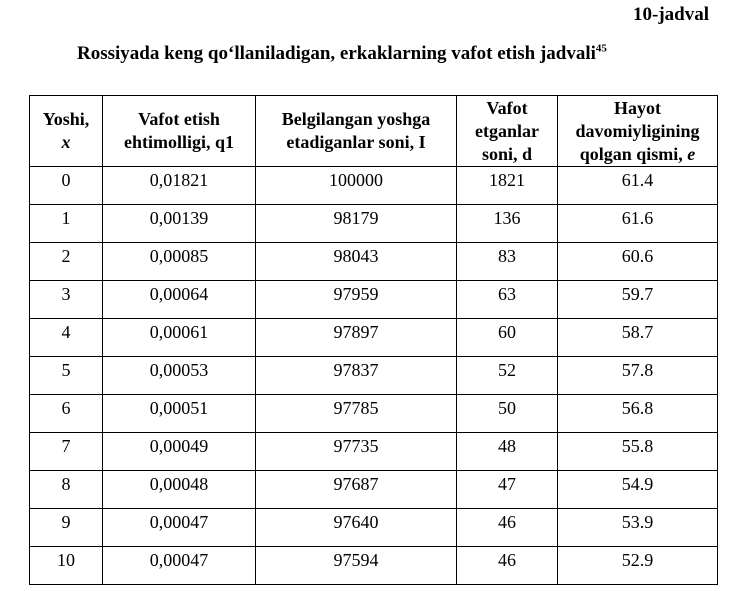 The height and width of the screenshot is (591, 742). What do you see at coordinates (356, 142) in the screenshot?
I see `header-survivors-line2: etadiganlar soni, I` at bounding box center [356, 142].